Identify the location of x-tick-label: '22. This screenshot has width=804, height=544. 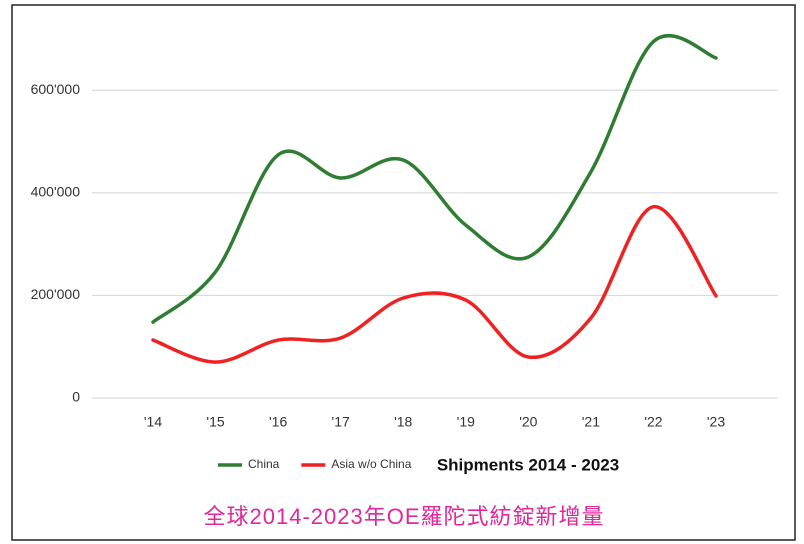
(653, 422).